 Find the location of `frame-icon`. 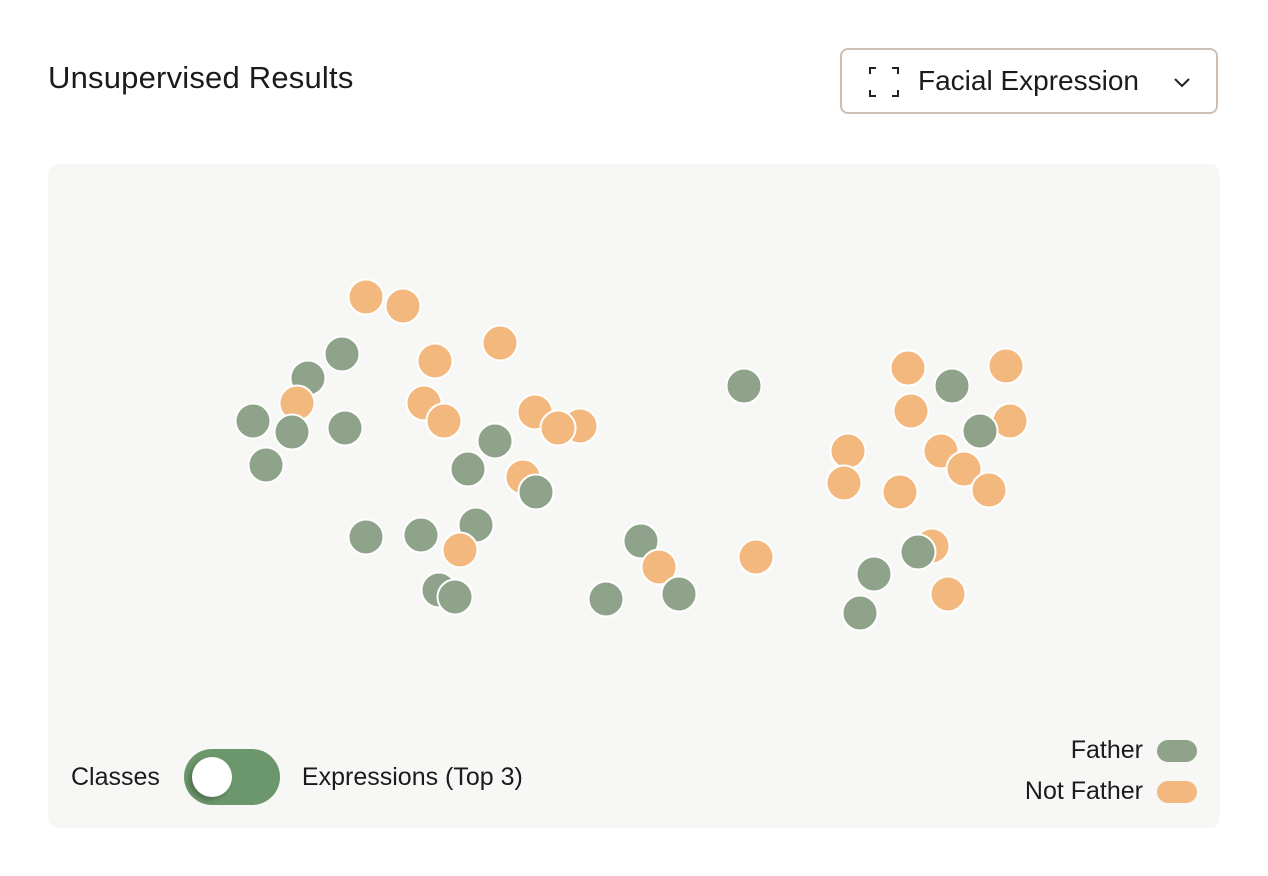

frame-icon is located at coordinates (884, 82).